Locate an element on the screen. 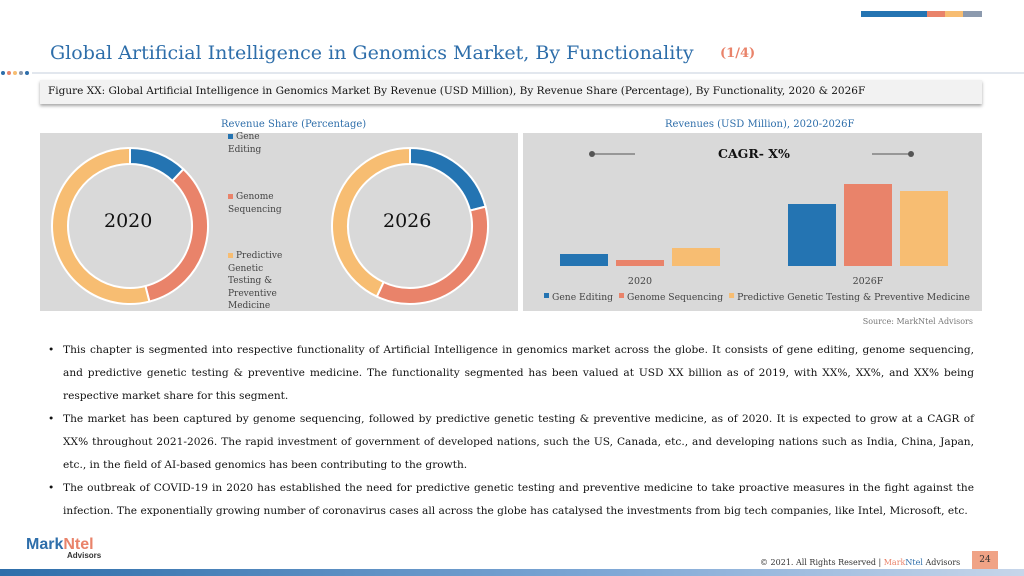 The height and width of the screenshot is (576, 1024). pie-legend-genome-sequencing: Genome Sequencing is located at coordinates (259, 203).